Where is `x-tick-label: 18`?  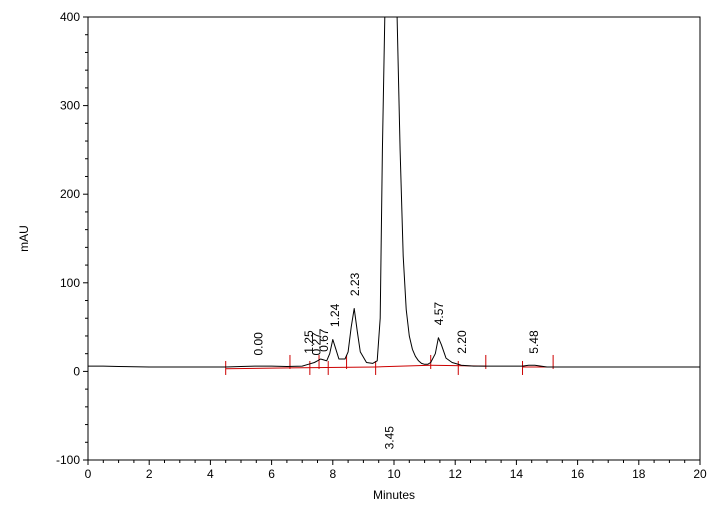
x-tick-label: 18 is located at coordinates (639, 474).